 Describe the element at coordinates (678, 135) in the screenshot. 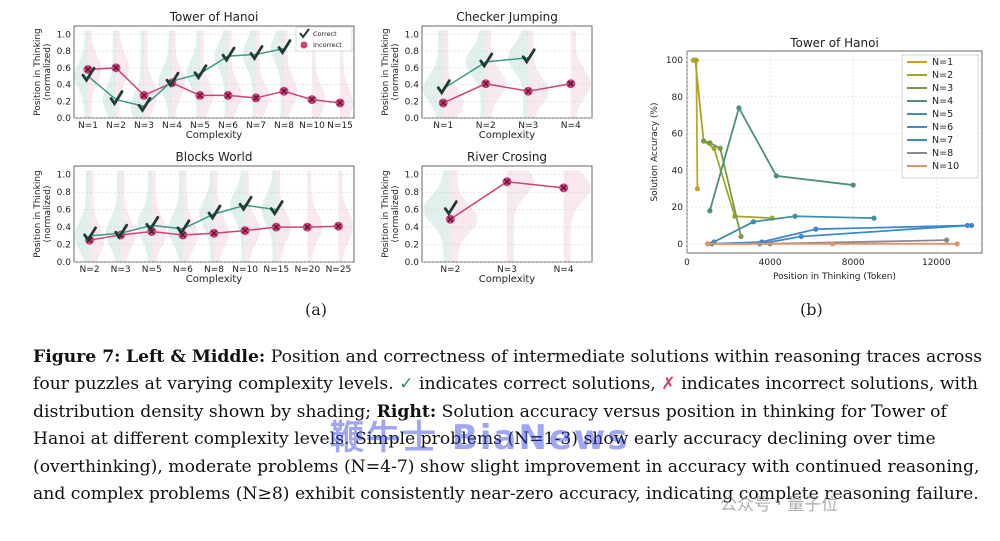

I see `y-tick-label: 60` at that location.